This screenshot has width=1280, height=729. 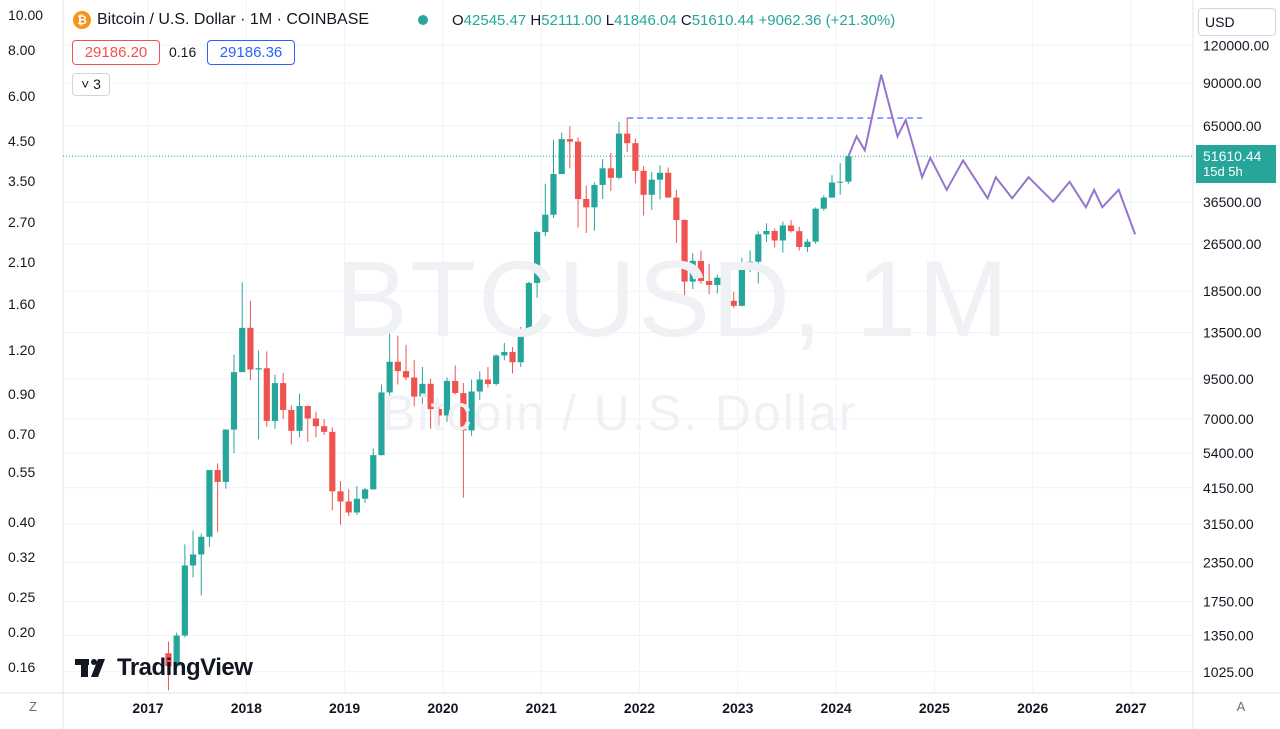 What do you see at coordinates (164, 668) in the screenshot?
I see `tradingview-logo: TradingView` at bounding box center [164, 668].